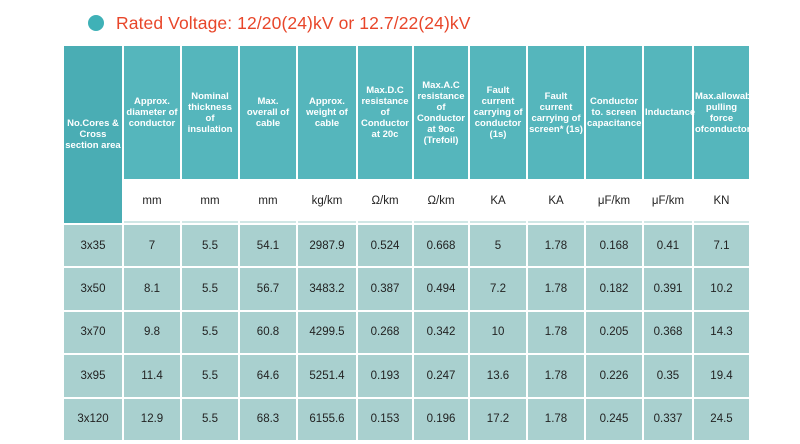  Describe the element at coordinates (152, 289) in the screenshot. I see `table-cell: 8.1` at that location.